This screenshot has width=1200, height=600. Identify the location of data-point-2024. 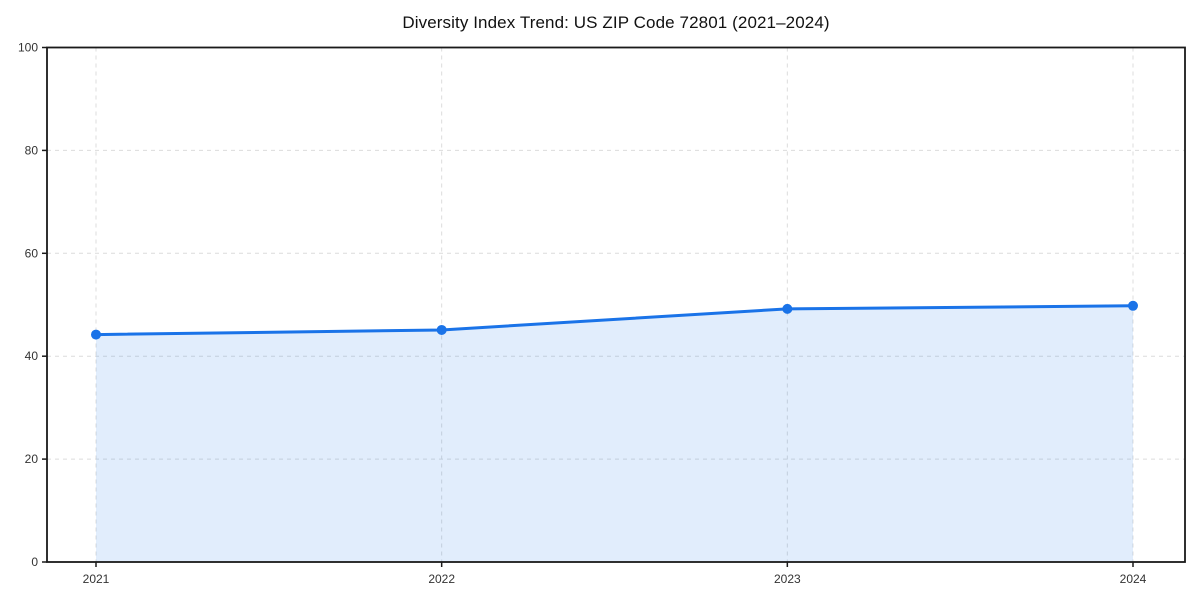
(1133, 305).